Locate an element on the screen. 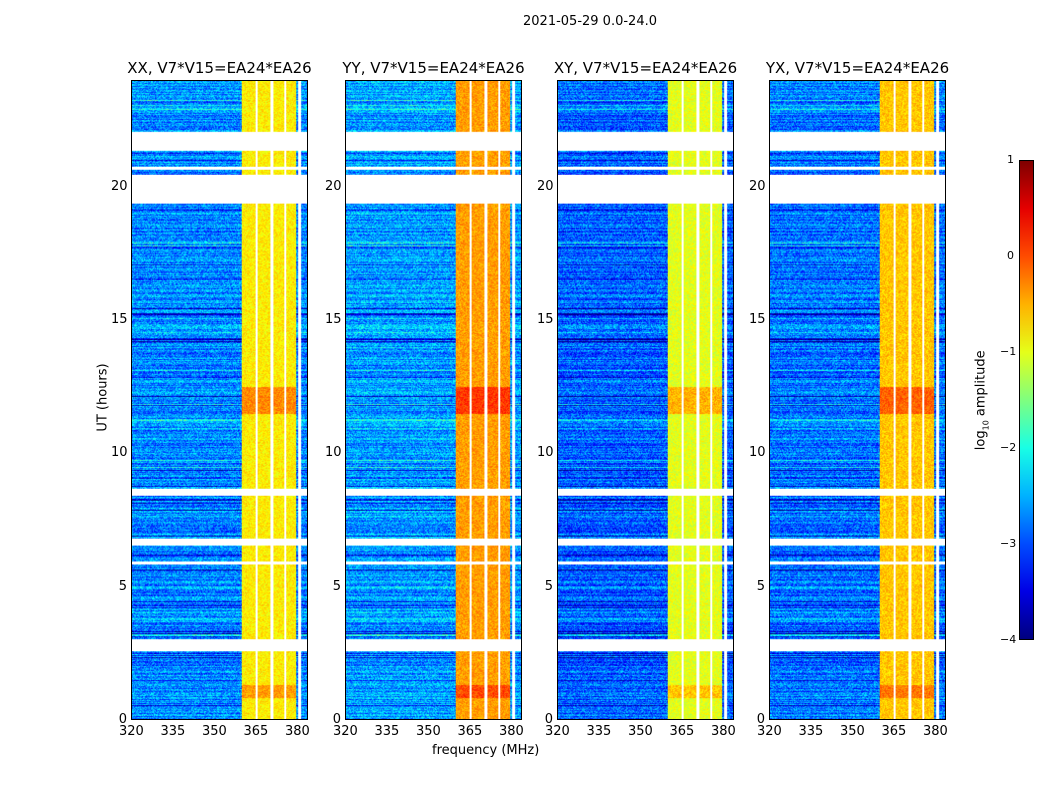 The image size is (1050, 800). panel-title: XX, V7*V15=EA24*EA26 is located at coordinates (219, 68).